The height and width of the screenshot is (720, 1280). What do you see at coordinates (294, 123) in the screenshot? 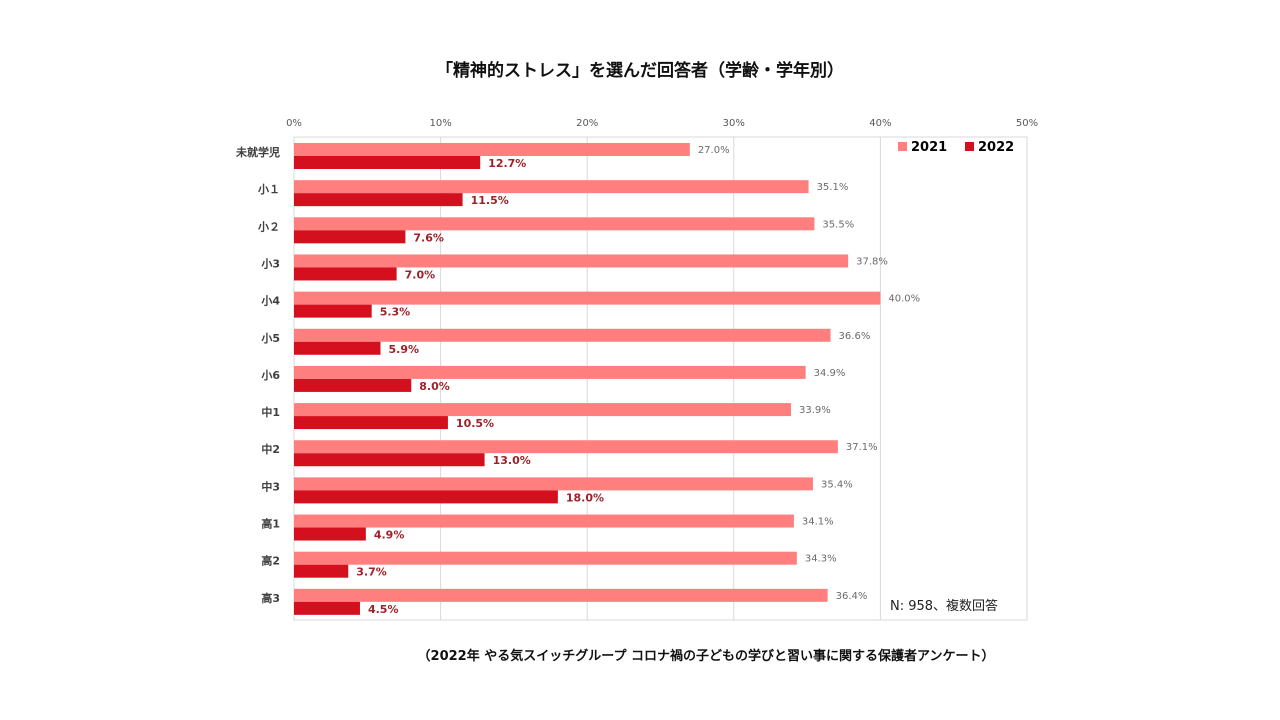
I see `x-tick-label: 0%` at bounding box center [294, 123].